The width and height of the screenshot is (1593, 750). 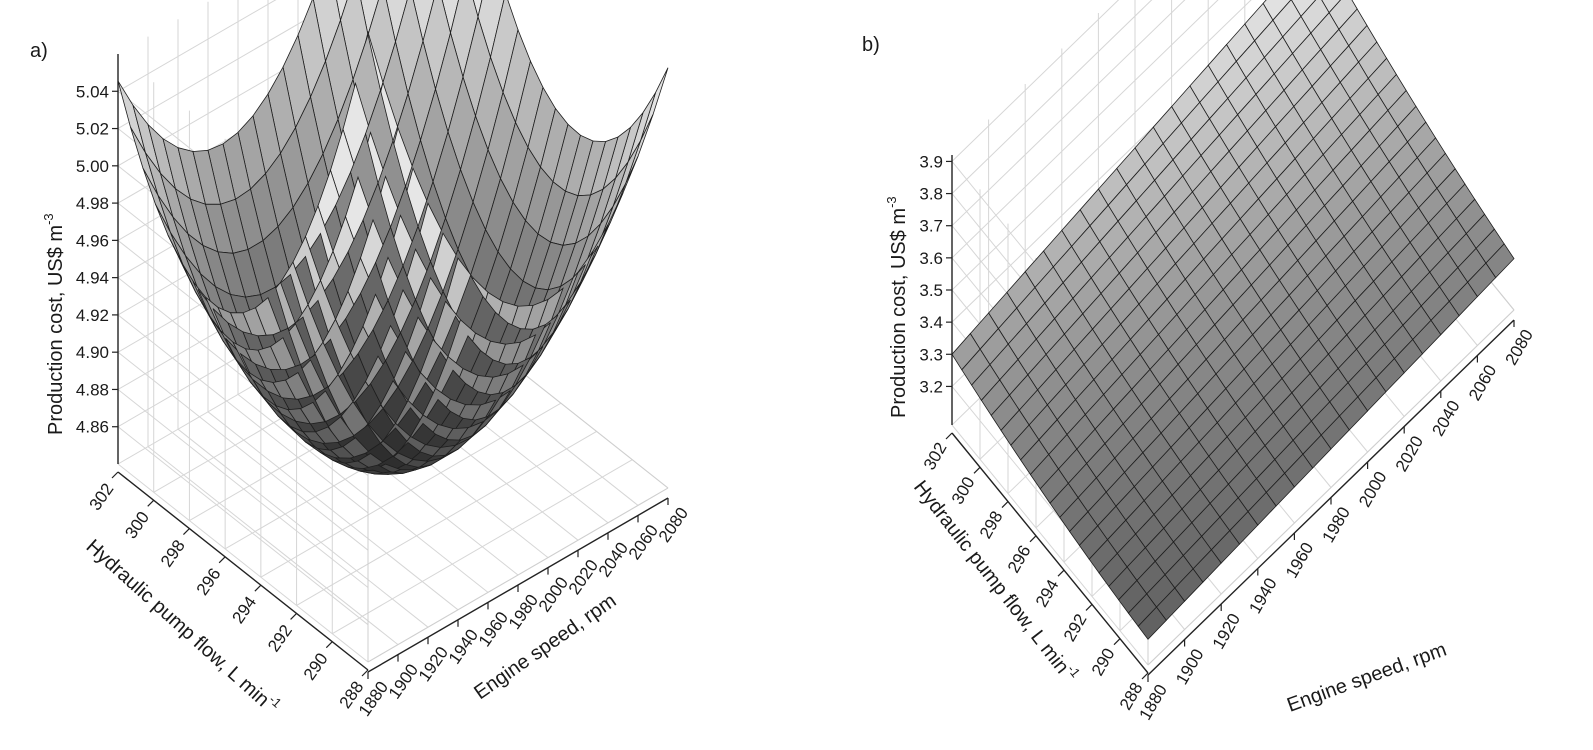 What do you see at coordinates (92, 278) in the screenshot?
I see `z-tick-label: 4.94` at bounding box center [92, 278].